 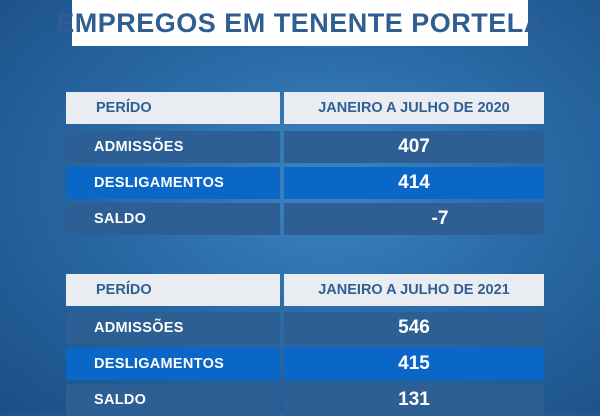 I want to click on header-period: JANEIRO A JULHO DE 2021, so click(x=414, y=290).